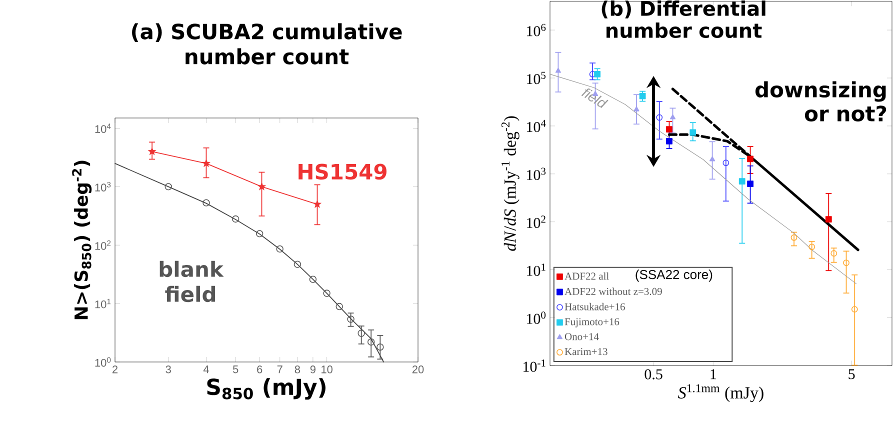  I want to click on legend-label: ADF22 without z=3.09, so click(613, 292).